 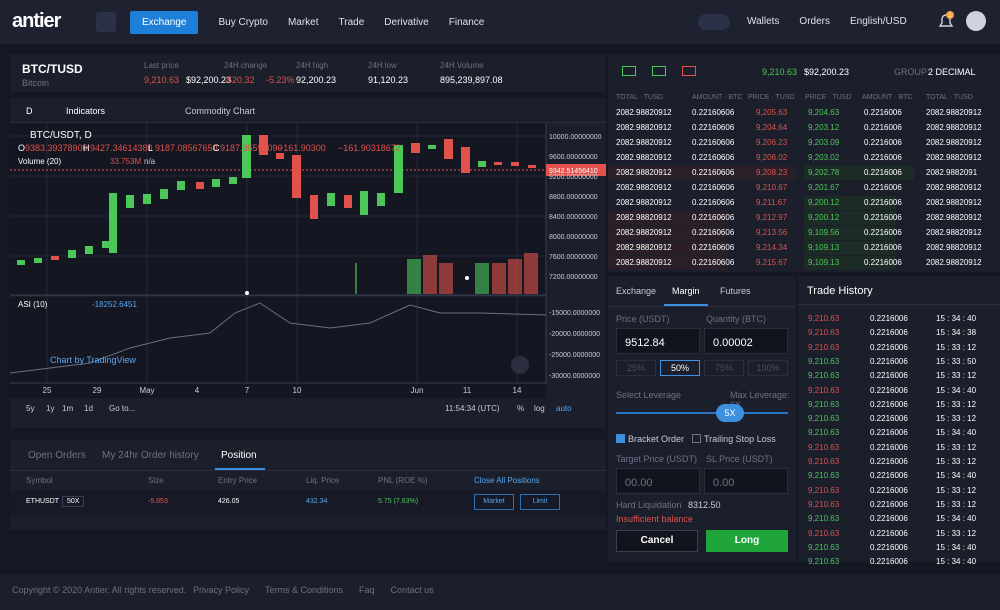 I want to click on nav-item: Orders, so click(x=814, y=21).